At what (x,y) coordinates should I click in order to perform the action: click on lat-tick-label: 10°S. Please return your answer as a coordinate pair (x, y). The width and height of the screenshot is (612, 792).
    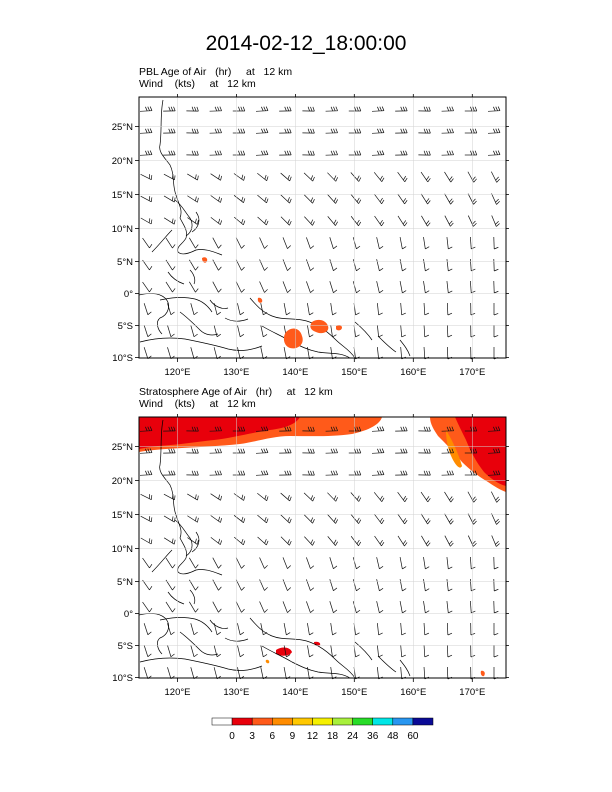
    Looking at the image, I should click on (122, 678).